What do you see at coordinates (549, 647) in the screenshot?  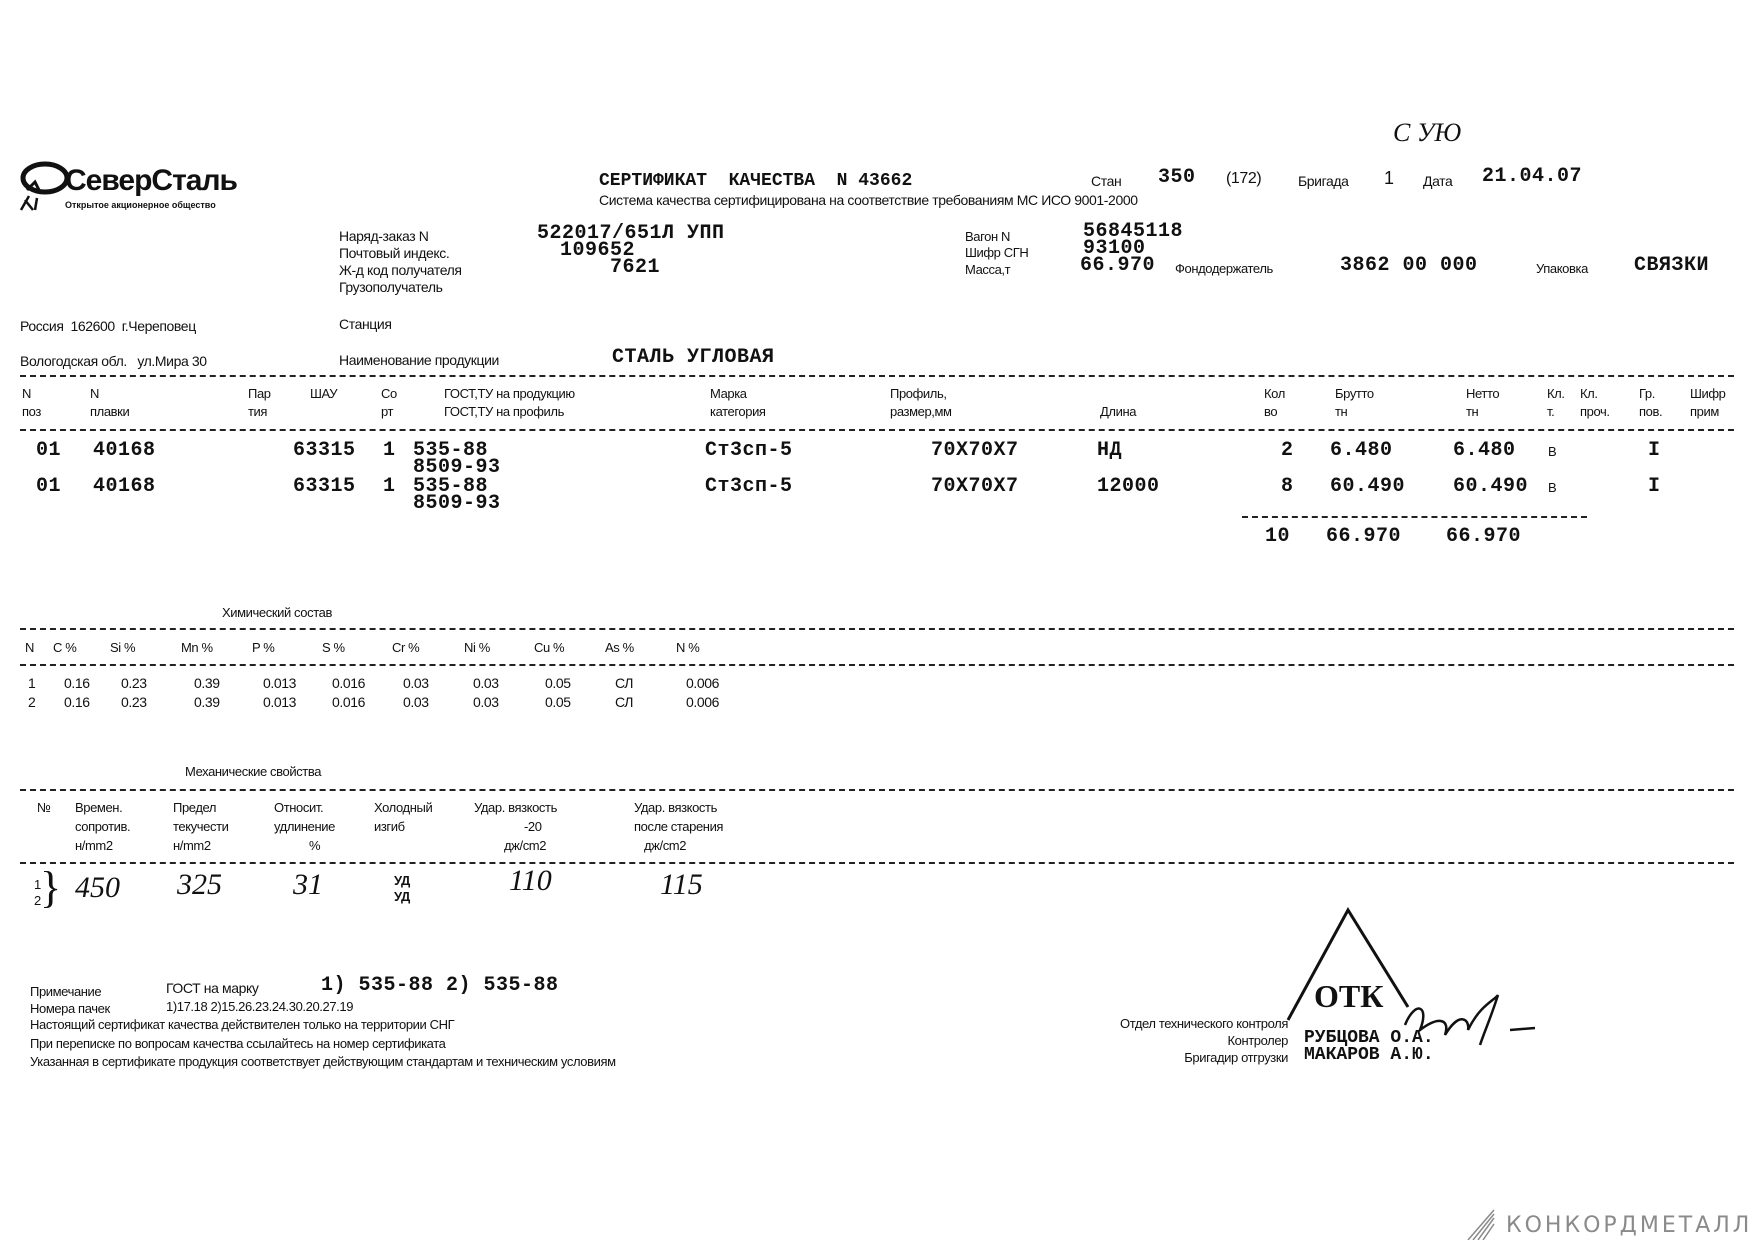 I see `chemistry-column-header: Cu %` at bounding box center [549, 647].